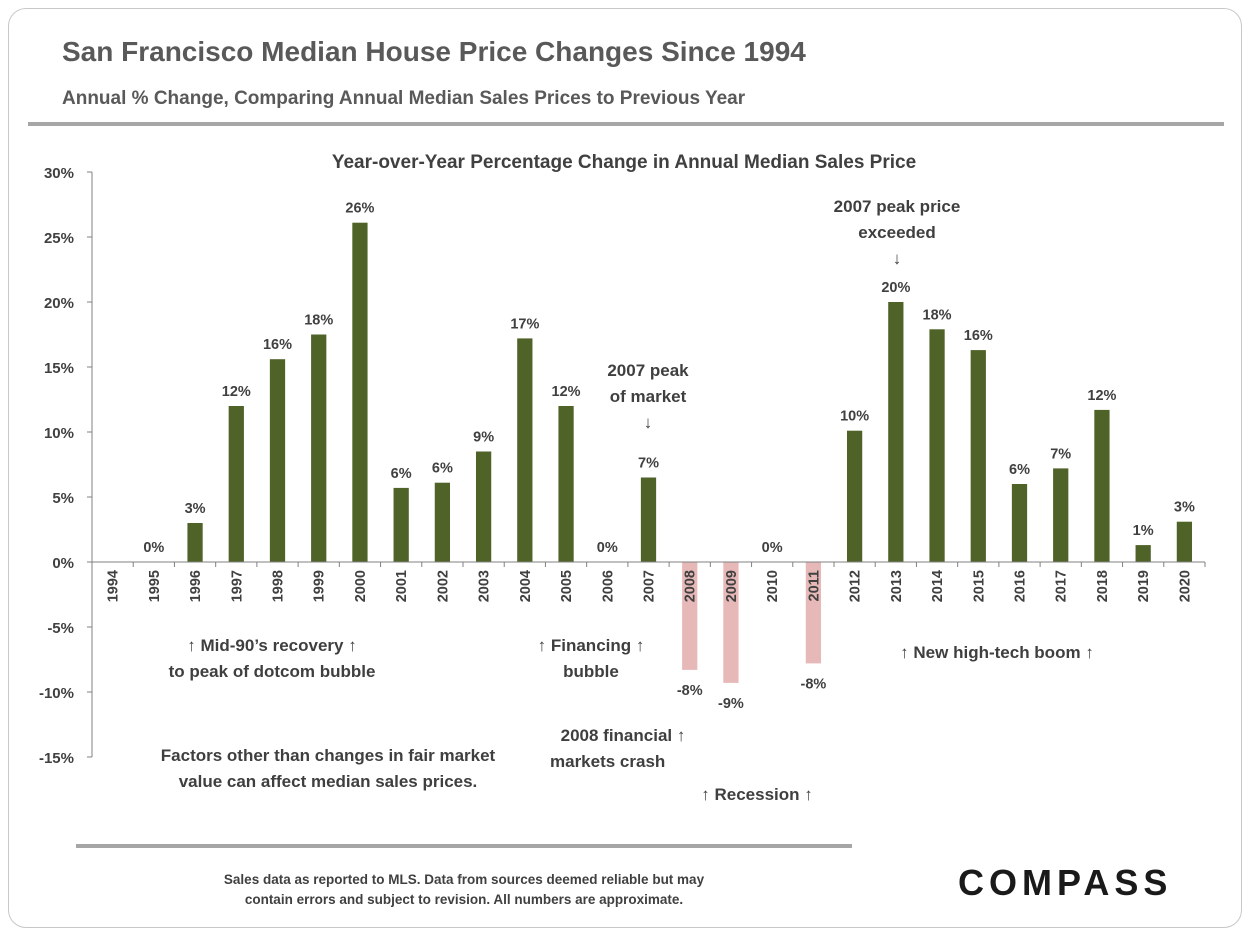 The height and width of the screenshot is (936, 1252). Describe the element at coordinates (626, 124) in the screenshot. I see `header-divider` at that location.